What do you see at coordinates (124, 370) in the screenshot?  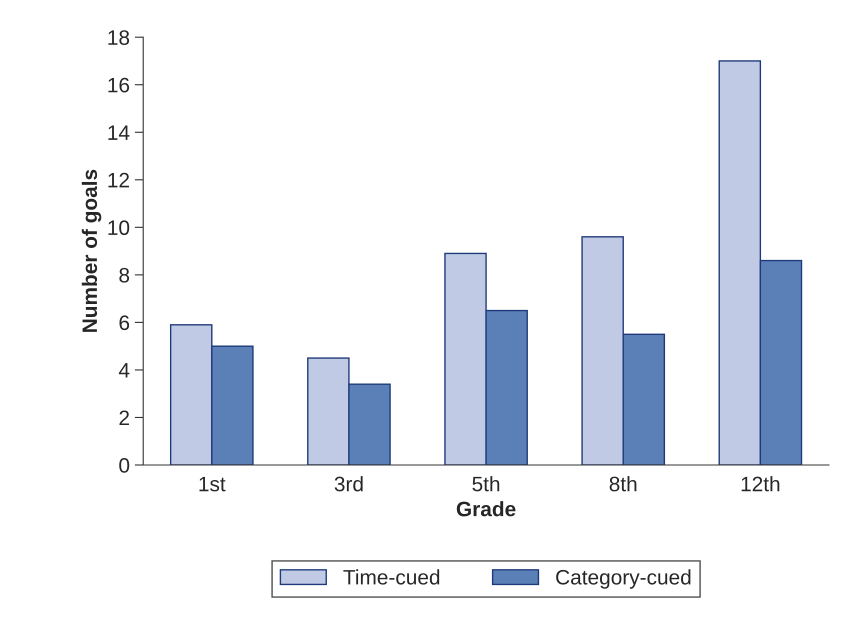 I see `y-tick-label: 4` at bounding box center [124, 370].